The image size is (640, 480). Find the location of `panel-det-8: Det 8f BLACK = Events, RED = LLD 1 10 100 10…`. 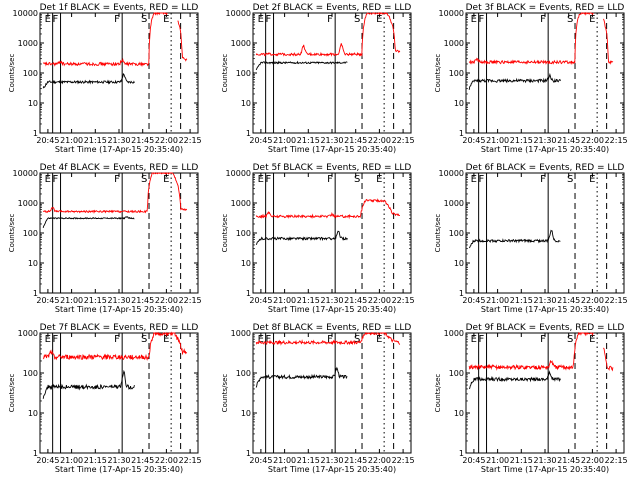

panel-det-8: Det 8f BLACK = Events, RED = LLD 1 10 100 10… is located at coordinates (318, 398).